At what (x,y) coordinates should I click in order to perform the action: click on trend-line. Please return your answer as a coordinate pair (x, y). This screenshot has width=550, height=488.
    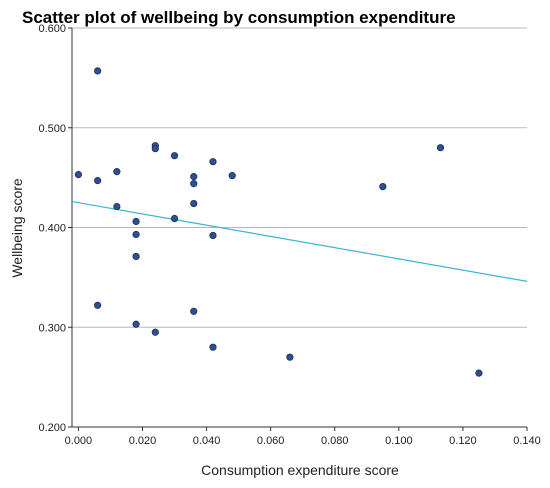
    Looking at the image, I should click on (299, 241).